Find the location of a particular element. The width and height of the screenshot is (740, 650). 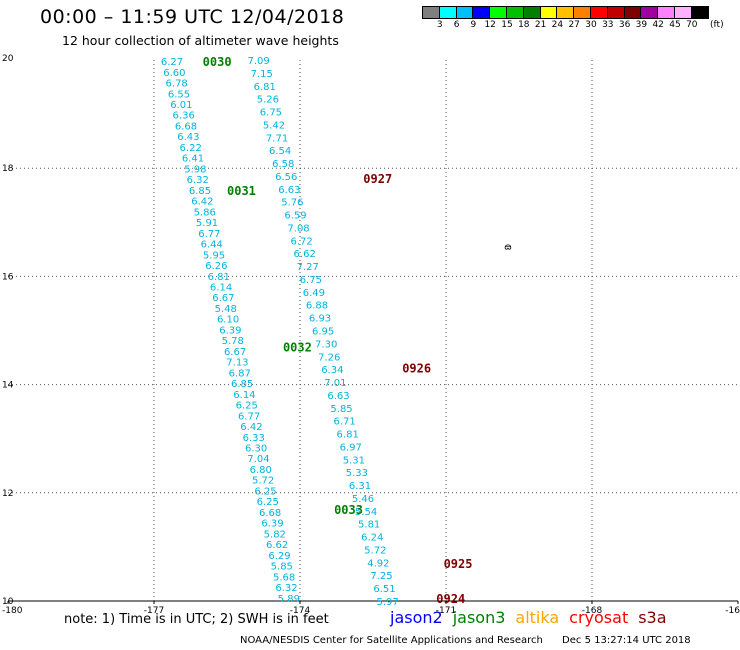

color-scale-label: 3 is located at coordinates (439, 25).